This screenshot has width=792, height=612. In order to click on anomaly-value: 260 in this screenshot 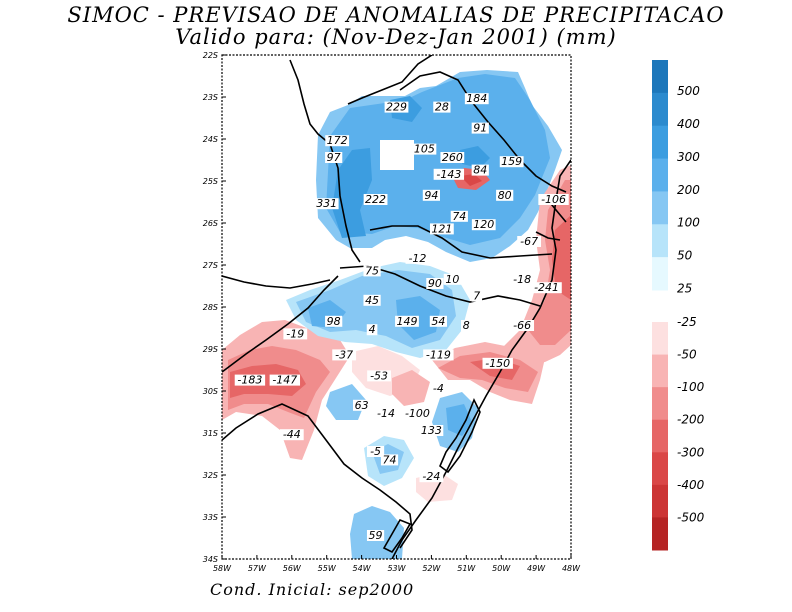, I will do `click(452, 157)`.